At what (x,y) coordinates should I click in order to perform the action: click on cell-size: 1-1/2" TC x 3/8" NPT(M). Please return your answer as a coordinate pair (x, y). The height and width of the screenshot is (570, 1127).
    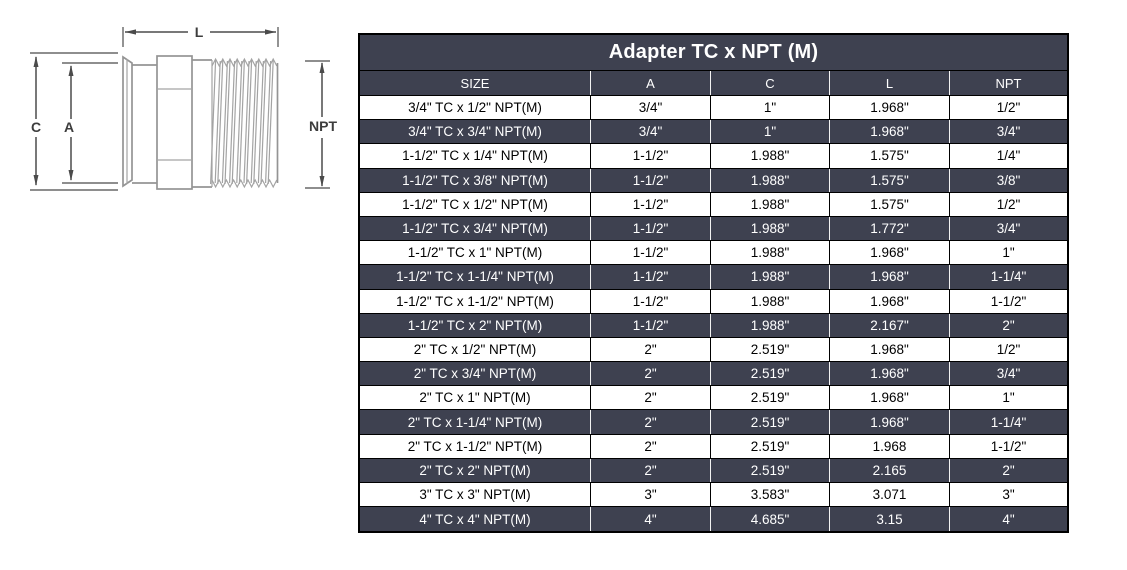
    Looking at the image, I should click on (475, 180).